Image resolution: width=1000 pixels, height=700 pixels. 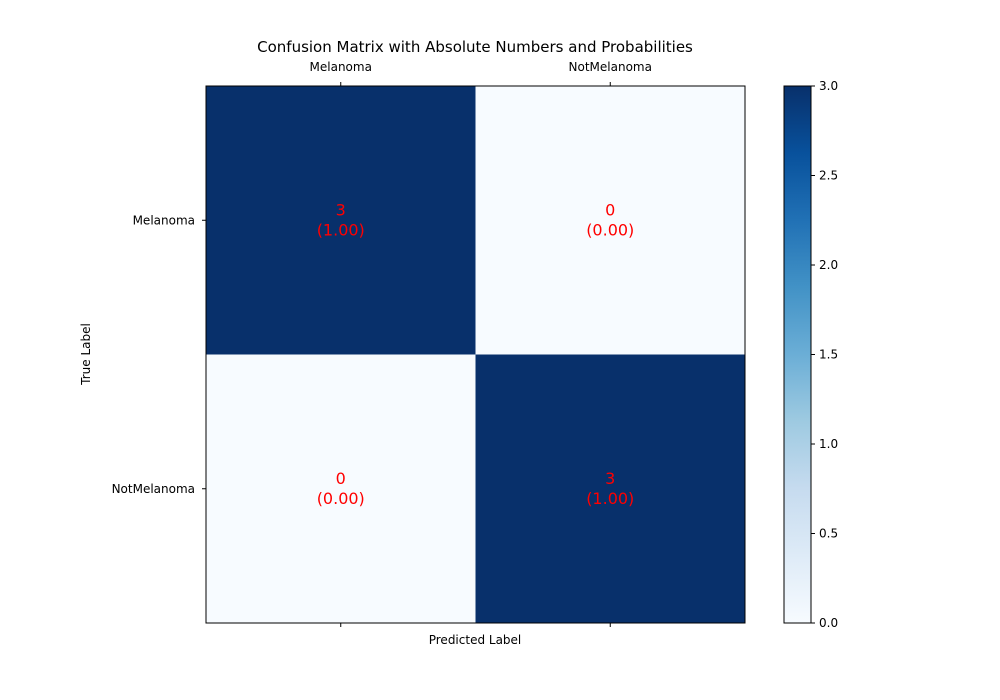 What do you see at coordinates (828, 534) in the screenshot?
I see `colorbar-tick-label-1: 0.5` at bounding box center [828, 534].